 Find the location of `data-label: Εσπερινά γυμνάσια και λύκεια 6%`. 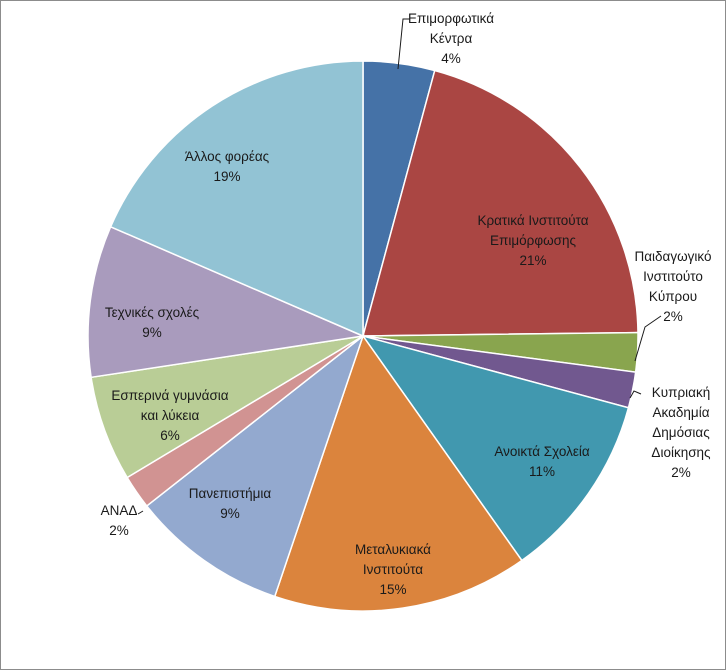

data-label: Εσπερινά γυμνάσια και λύκεια 6% is located at coordinates (169, 415).